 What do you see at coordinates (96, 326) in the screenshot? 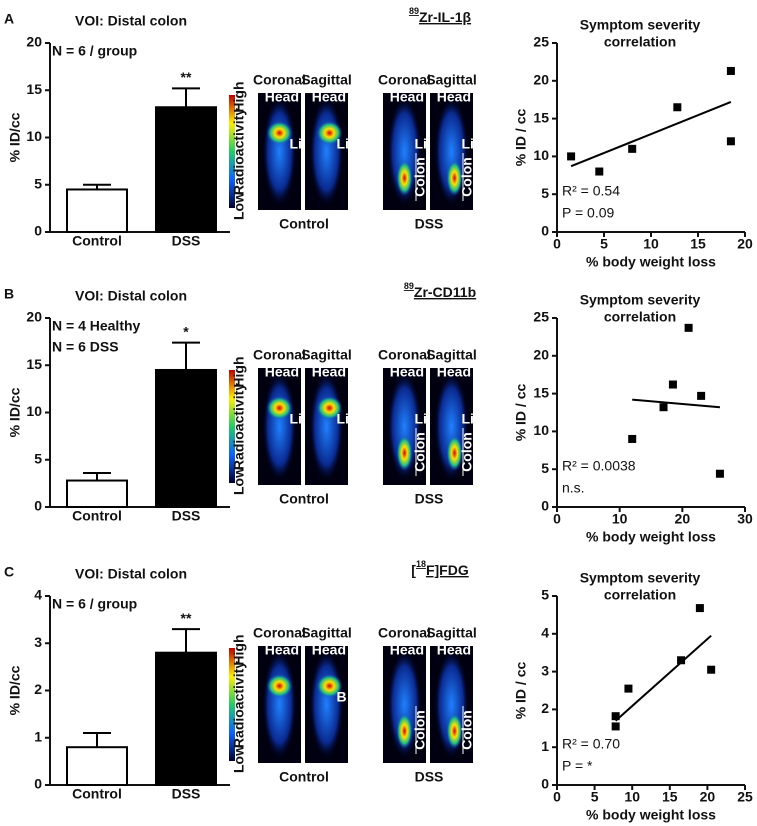
I see `note: N = 4 Healthy` at bounding box center [96, 326].